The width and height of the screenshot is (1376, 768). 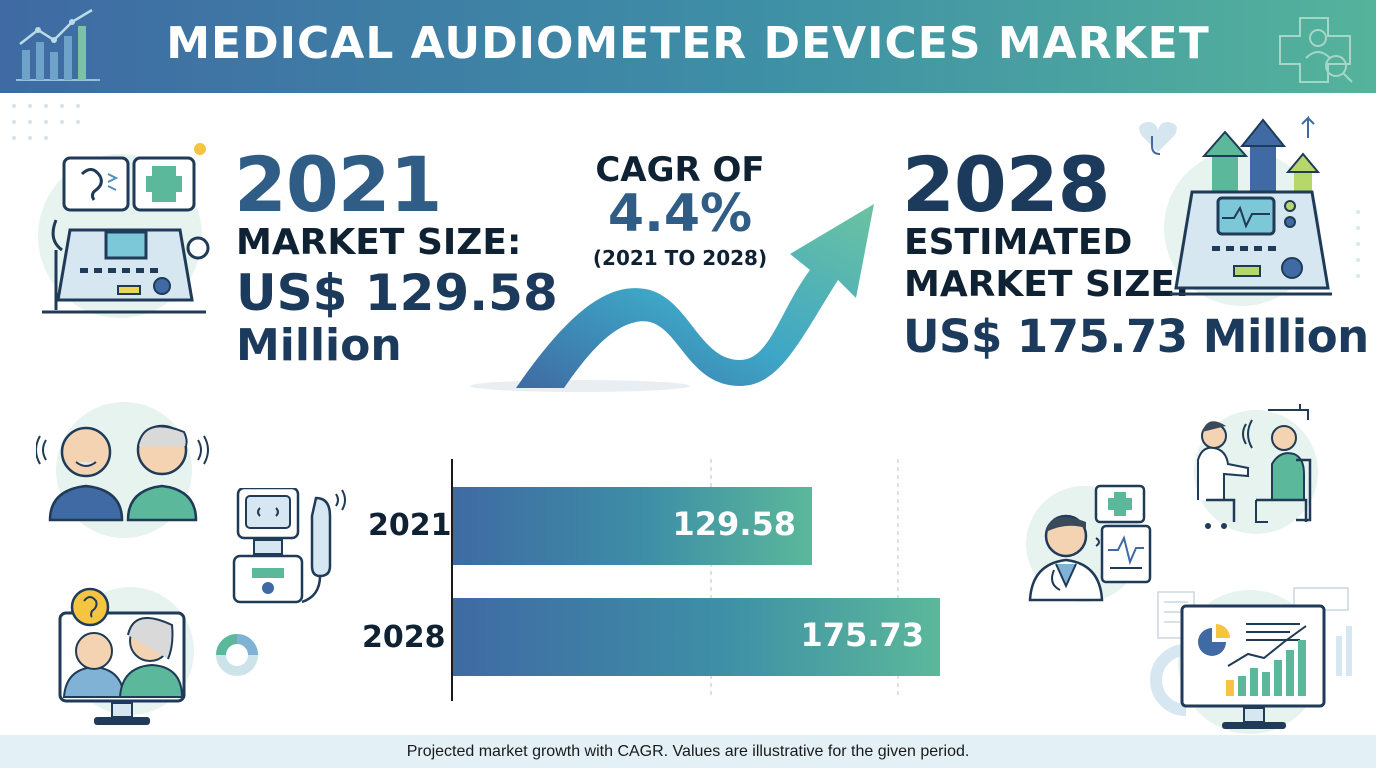 What do you see at coordinates (319, 345) in the screenshot?
I see `left-market-unit: Million` at bounding box center [319, 345].